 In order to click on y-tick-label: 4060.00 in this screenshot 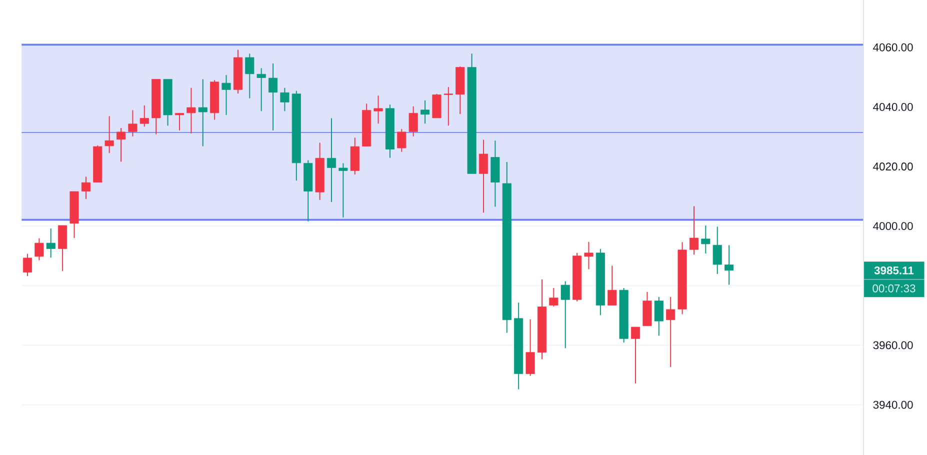, I will do `click(893, 47)`.